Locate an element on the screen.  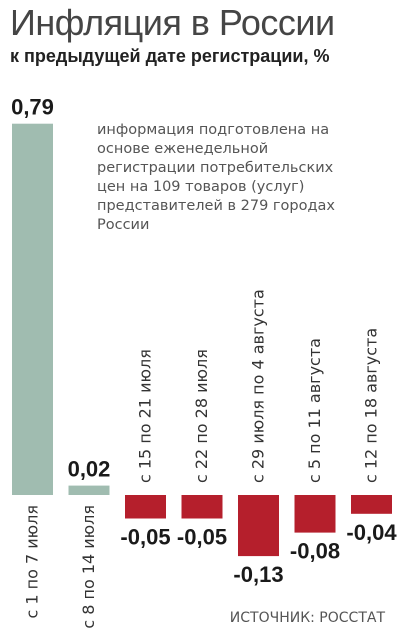
category-label-4: с 22 по 28 июля is located at coordinates (201, 416).